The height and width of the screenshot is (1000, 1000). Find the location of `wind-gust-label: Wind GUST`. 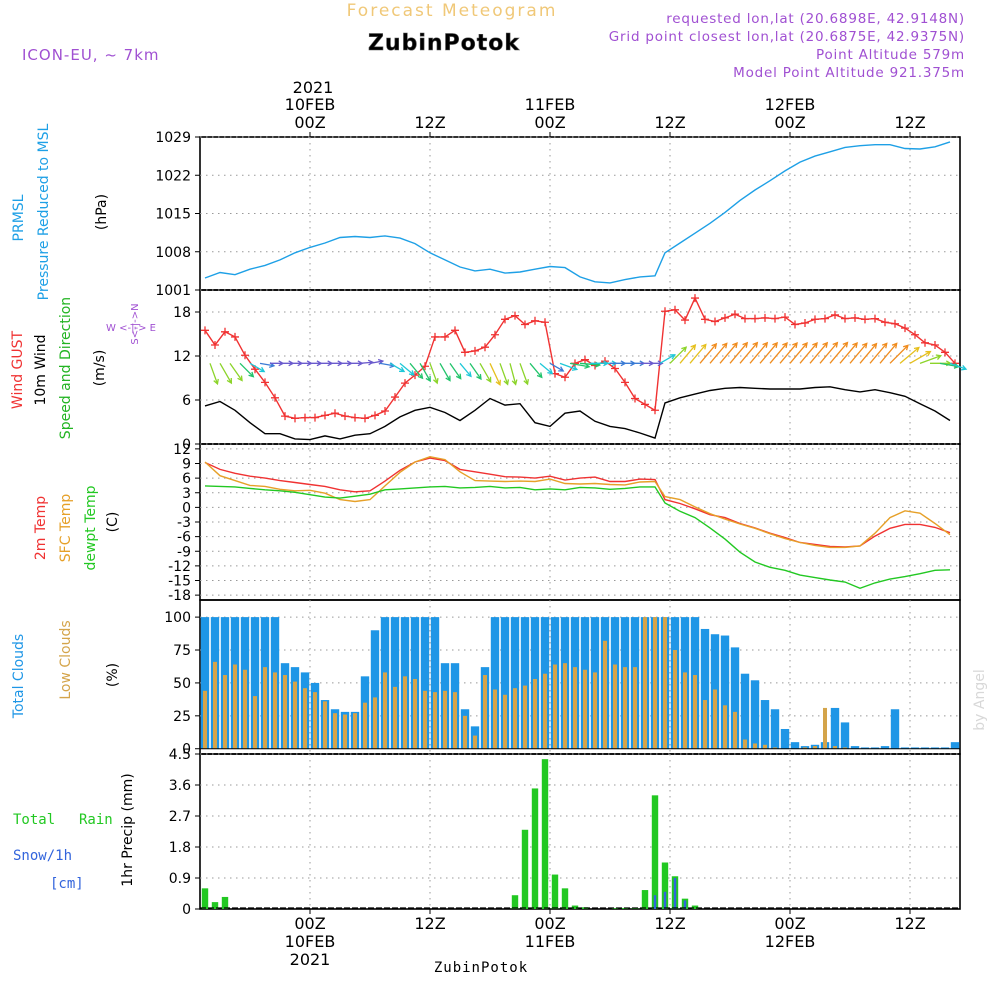

wind-gust-label: Wind GUST is located at coordinates (18, 369).